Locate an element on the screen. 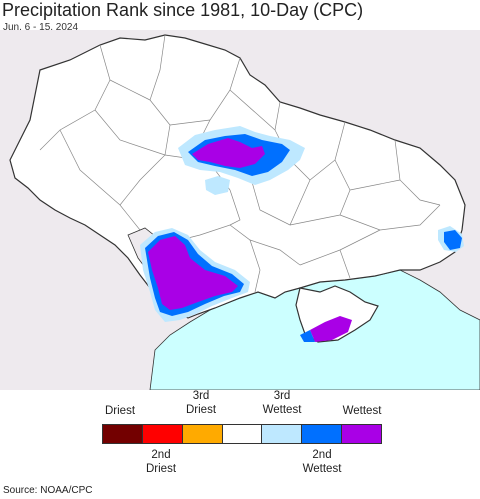  legend-swatch-3rd-driest is located at coordinates (202, 434).